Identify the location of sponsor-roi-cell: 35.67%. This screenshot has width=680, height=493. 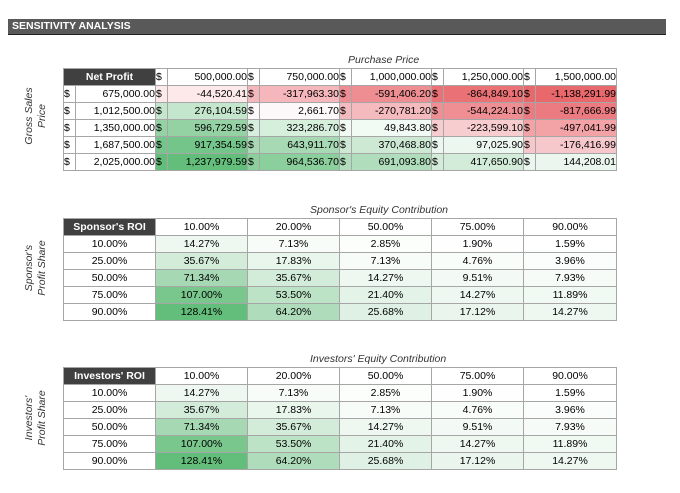
(293, 278).